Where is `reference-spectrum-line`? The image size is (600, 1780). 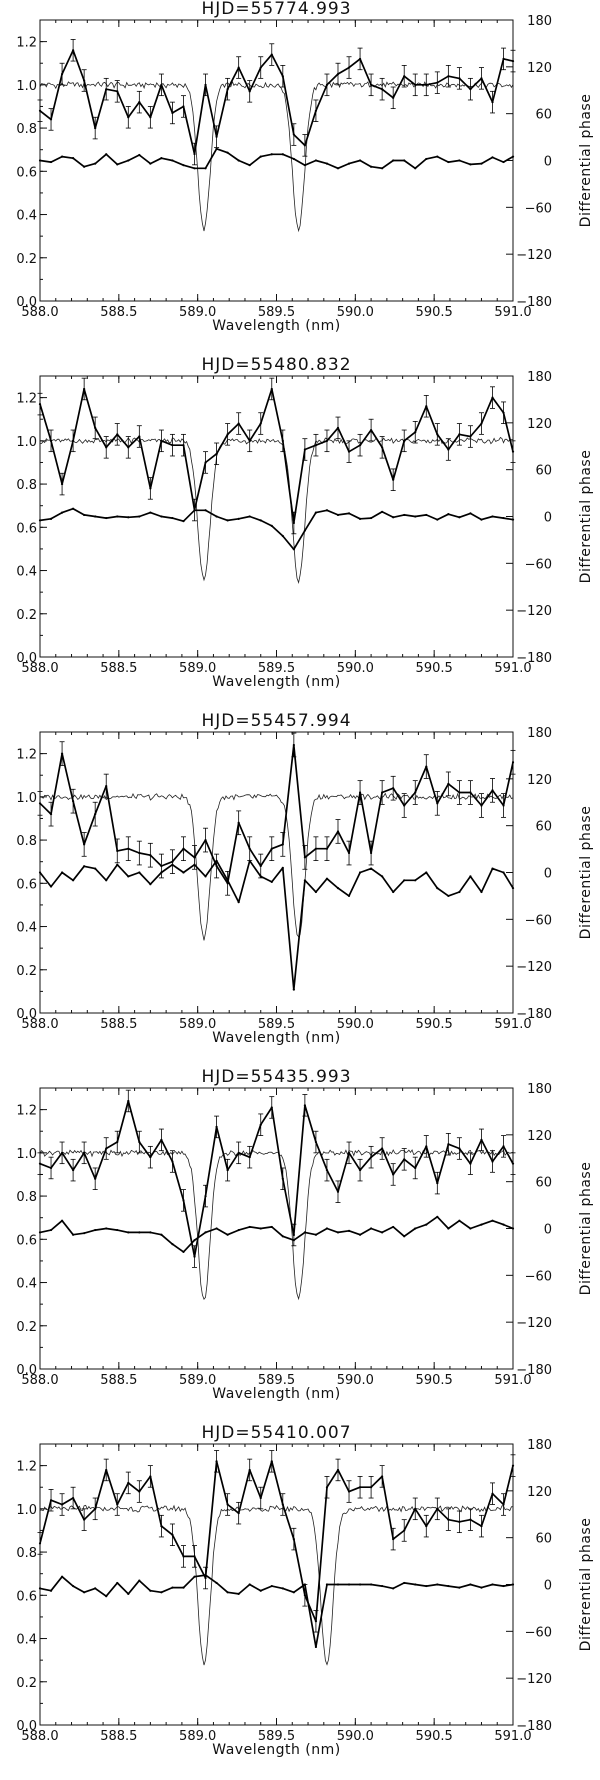 reference-spectrum-line is located at coordinates (276, 1225).